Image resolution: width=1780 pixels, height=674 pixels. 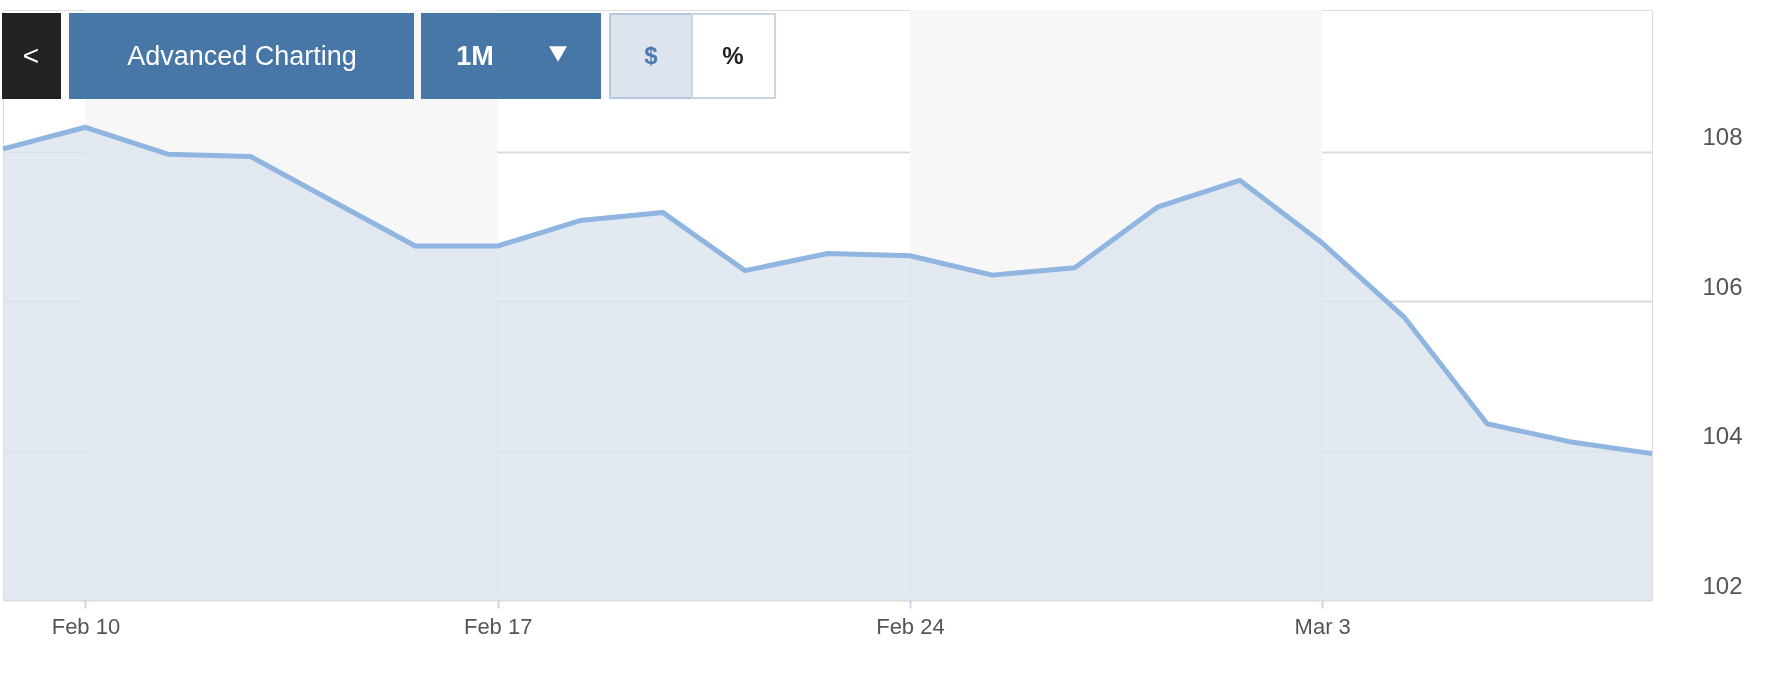 I want to click on x-tick-label: Feb 17, so click(x=498, y=626).